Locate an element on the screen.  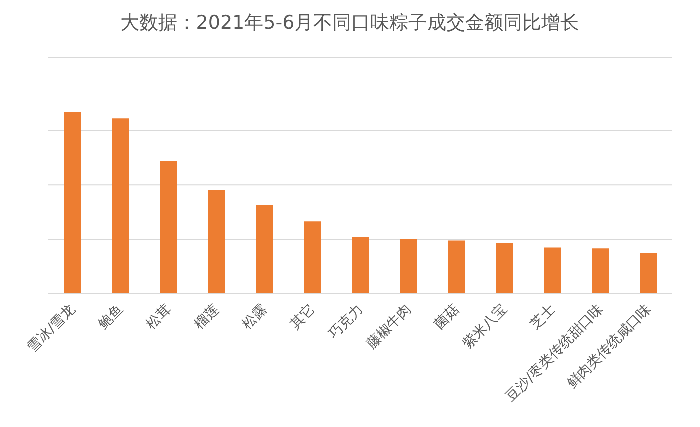
chart-title: 大数据：2021年5-6月不同口味粽子成交金额同比增长 is located at coordinates (350, 23).